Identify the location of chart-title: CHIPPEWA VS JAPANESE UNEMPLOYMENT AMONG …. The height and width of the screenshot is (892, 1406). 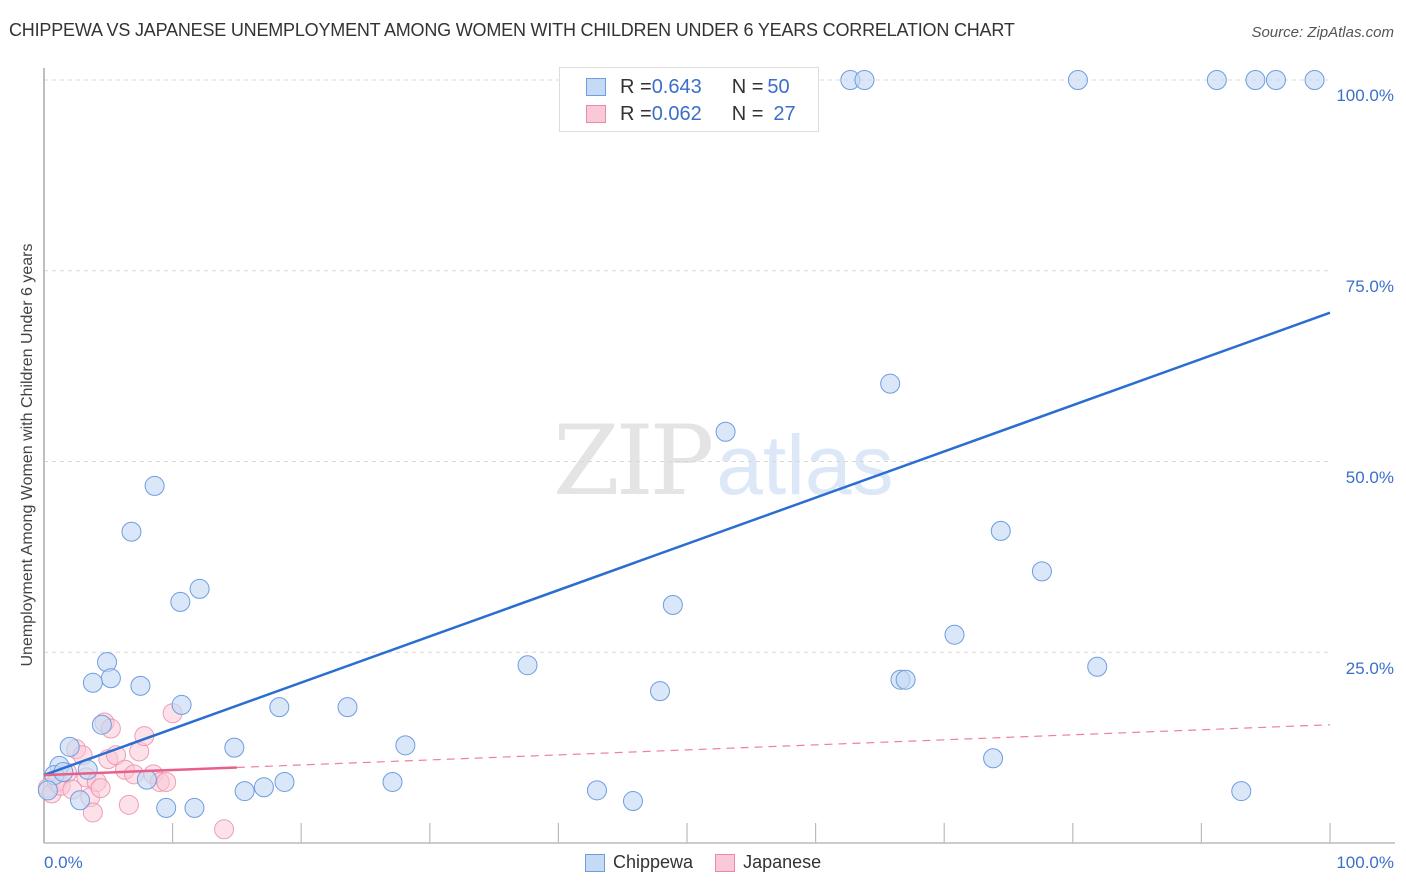
(512, 30).